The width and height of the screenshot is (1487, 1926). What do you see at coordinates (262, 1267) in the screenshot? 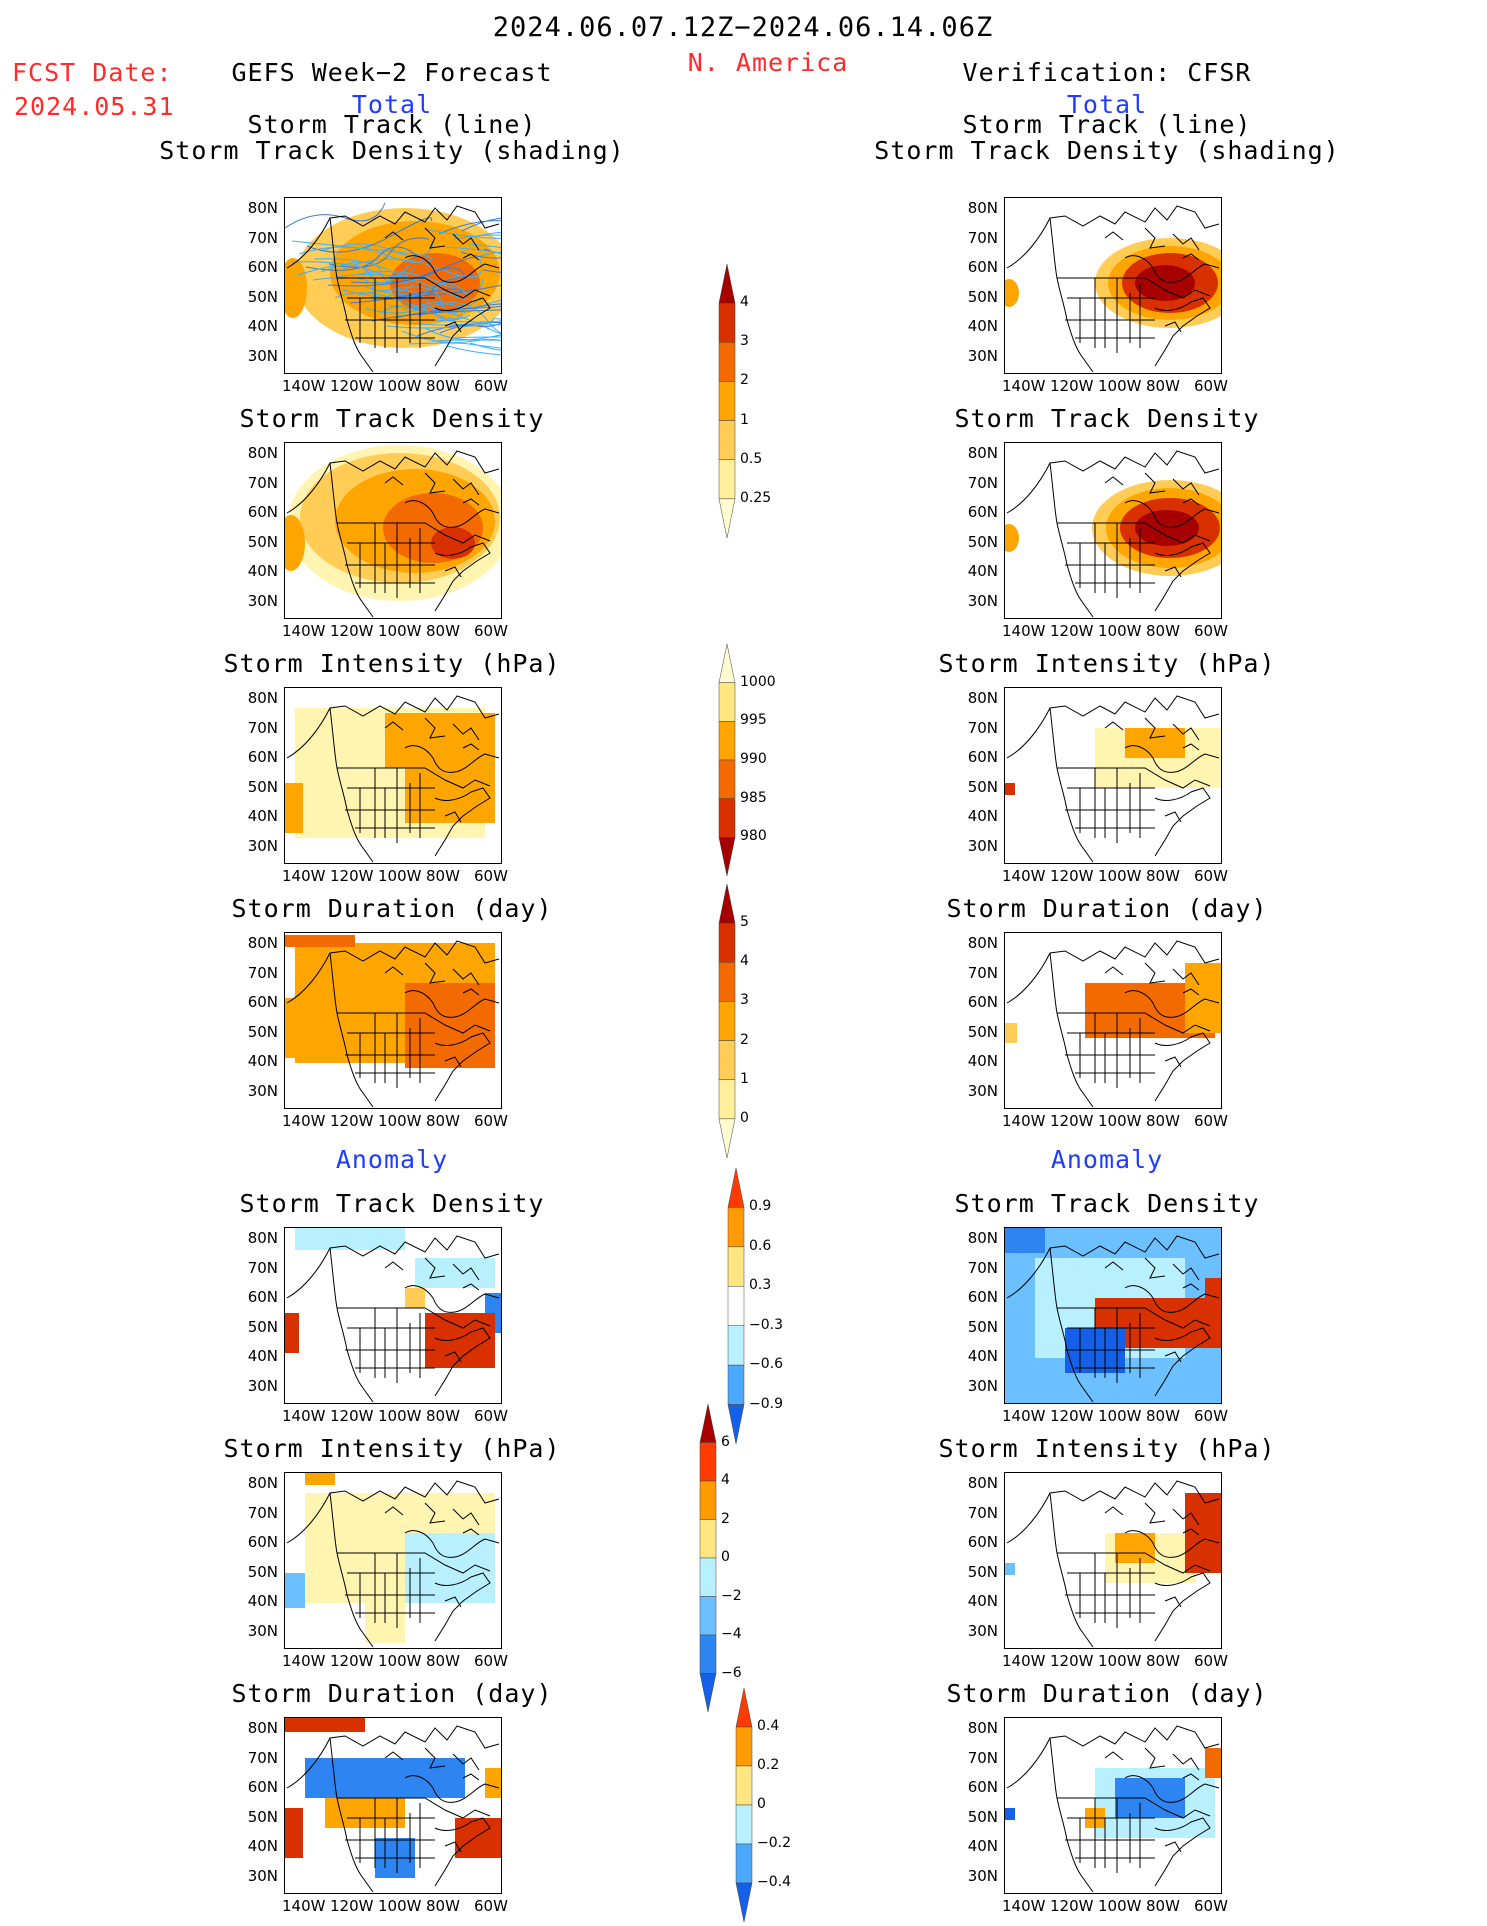
I see `left-a-density-map-lat-label: 70N` at bounding box center [262, 1267].